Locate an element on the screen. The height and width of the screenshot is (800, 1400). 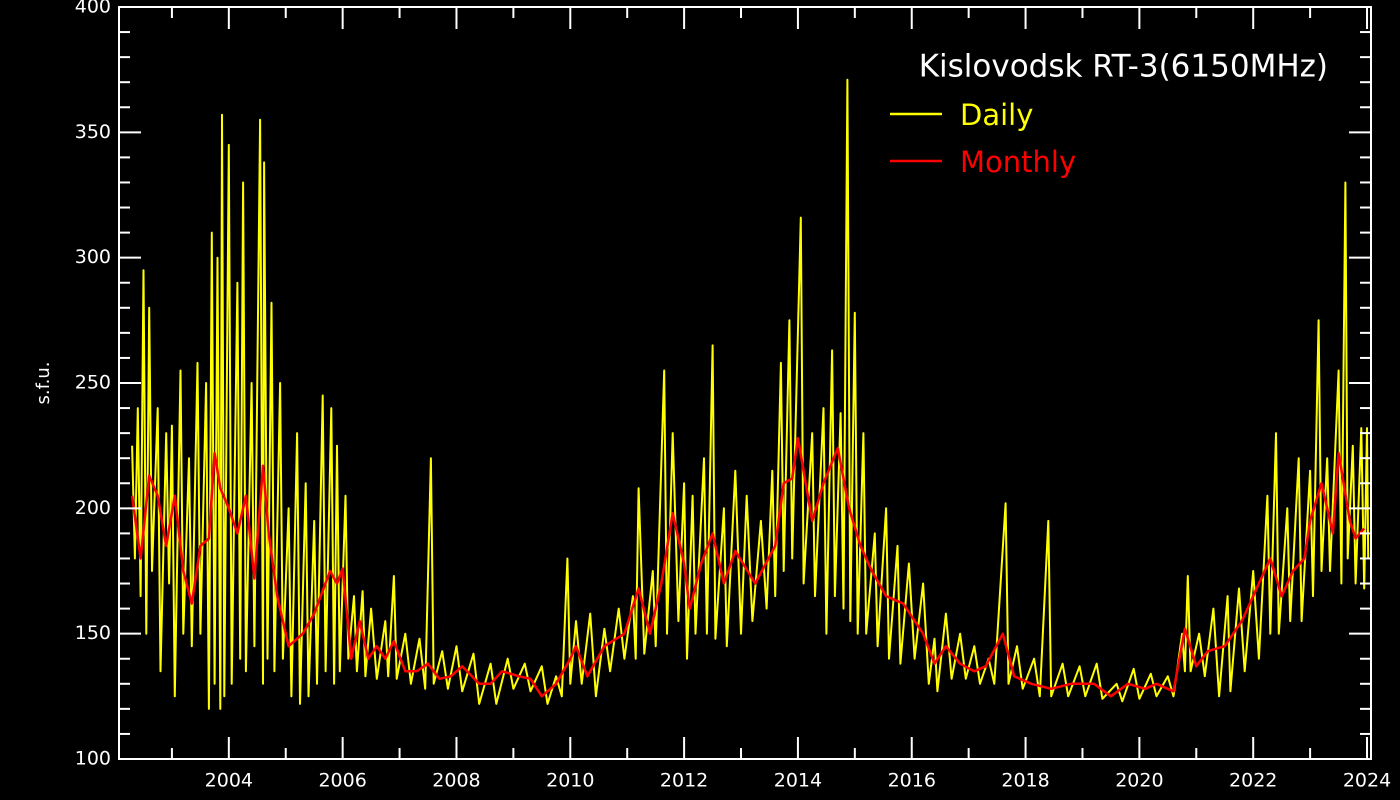
x-tick-label: 2022 is located at coordinates (1253, 781).